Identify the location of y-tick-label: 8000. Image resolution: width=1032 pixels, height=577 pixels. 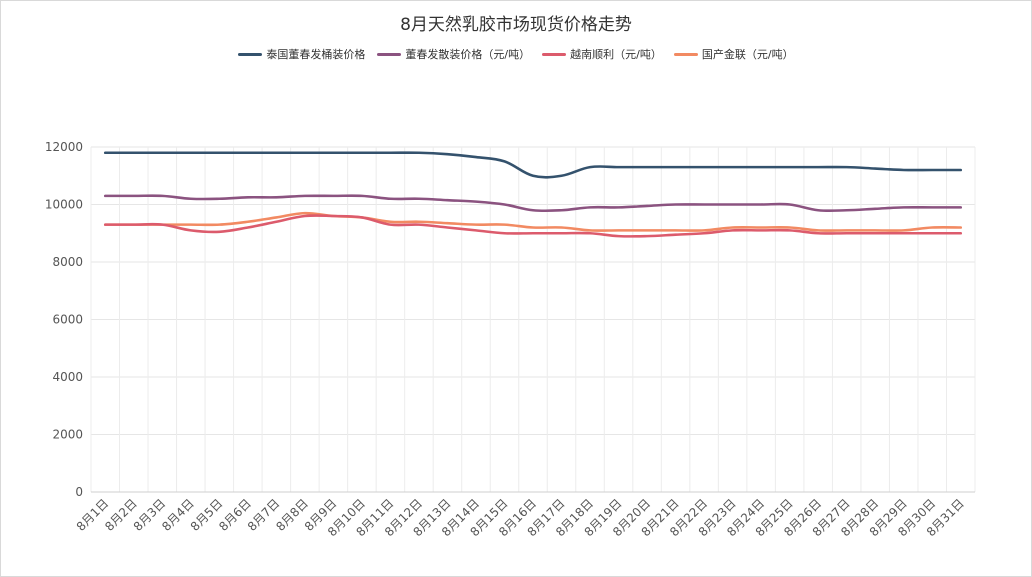
(67, 262).